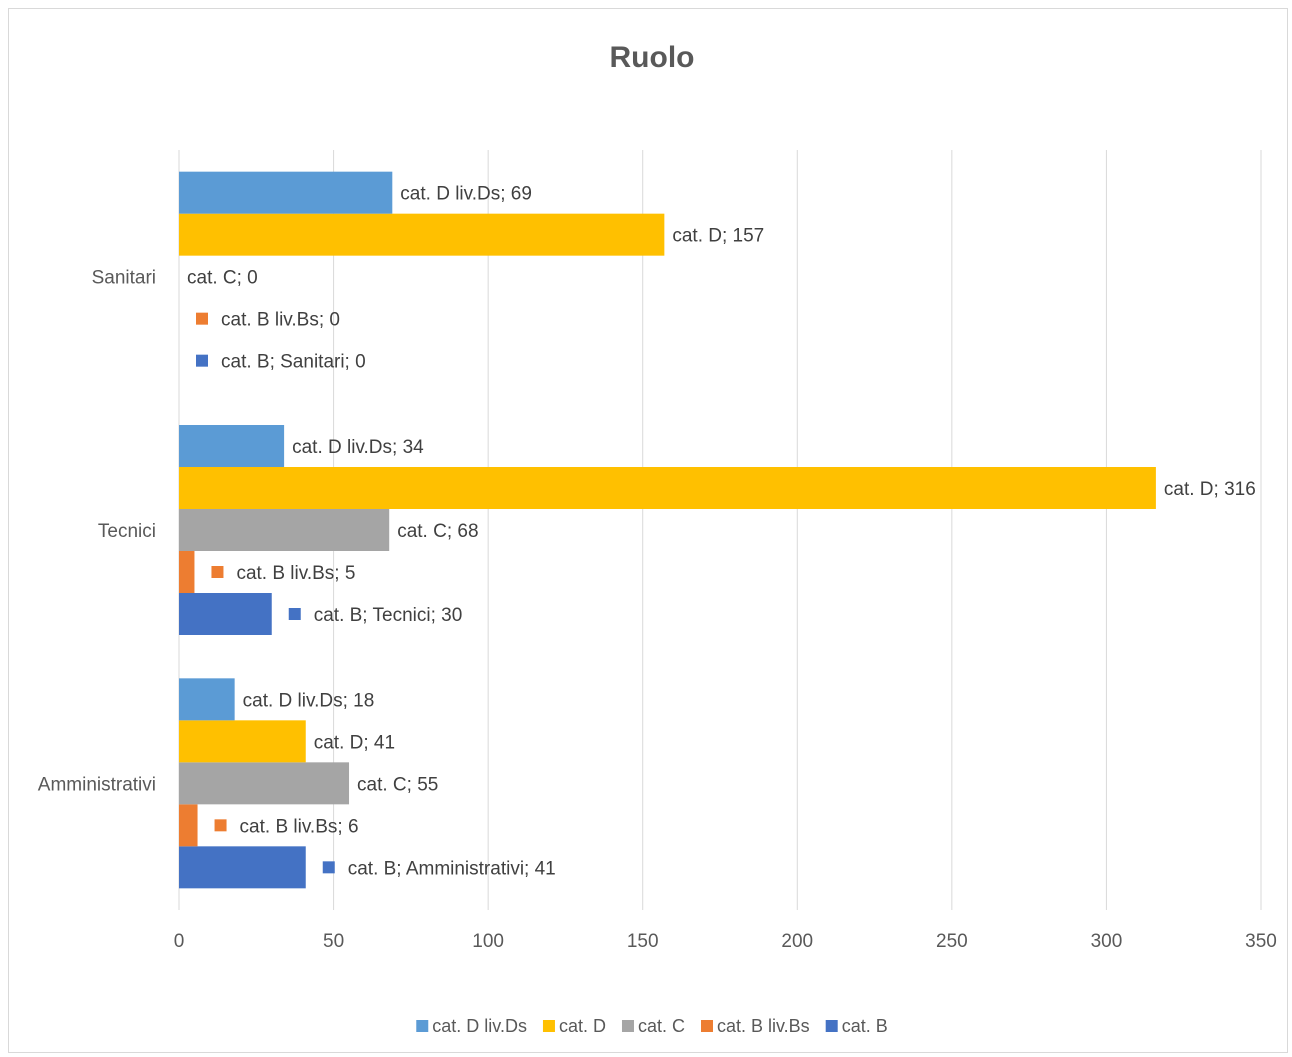 The image size is (1292, 1057). Describe the element at coordinates (643, 941) in the screenshot. I see `x-tick-label: 150` at that location.